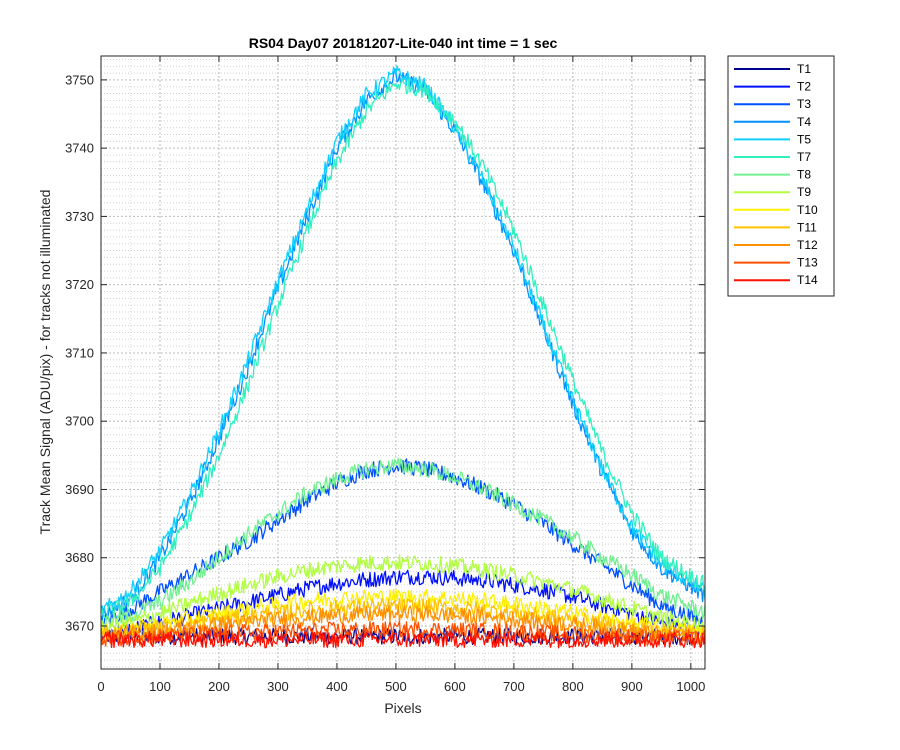 The height and width of the screenshot is (750, 900). Describe the element at coordinates (804, 69) in the screenshot. I see `legend-label-t1: T1` at that location.